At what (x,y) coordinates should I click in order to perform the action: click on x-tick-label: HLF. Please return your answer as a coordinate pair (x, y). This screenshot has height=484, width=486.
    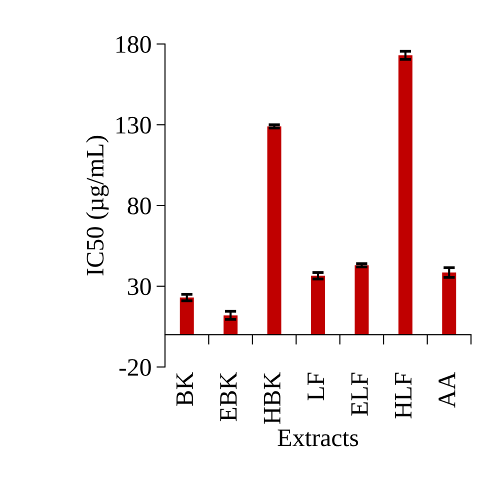
    Looking at the image, I should click on (403, 395).